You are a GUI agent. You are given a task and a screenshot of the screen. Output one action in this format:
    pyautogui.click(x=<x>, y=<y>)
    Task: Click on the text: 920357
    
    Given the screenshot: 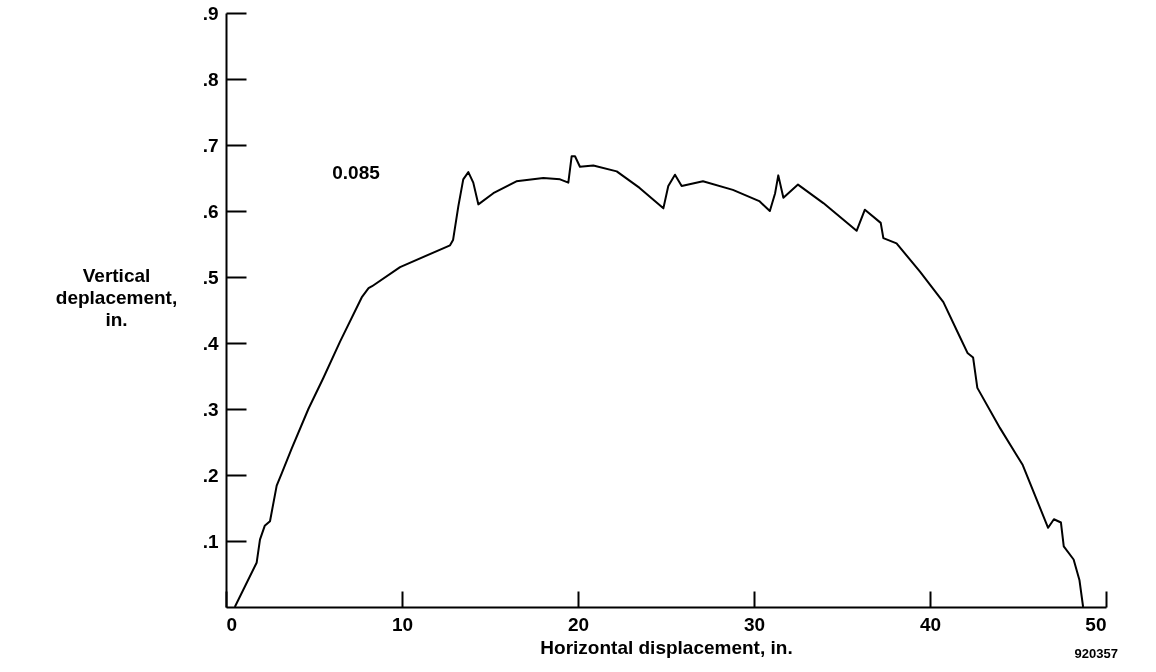 What is the action you would take?
    pyautogui.click(x=1096, y=653)
    